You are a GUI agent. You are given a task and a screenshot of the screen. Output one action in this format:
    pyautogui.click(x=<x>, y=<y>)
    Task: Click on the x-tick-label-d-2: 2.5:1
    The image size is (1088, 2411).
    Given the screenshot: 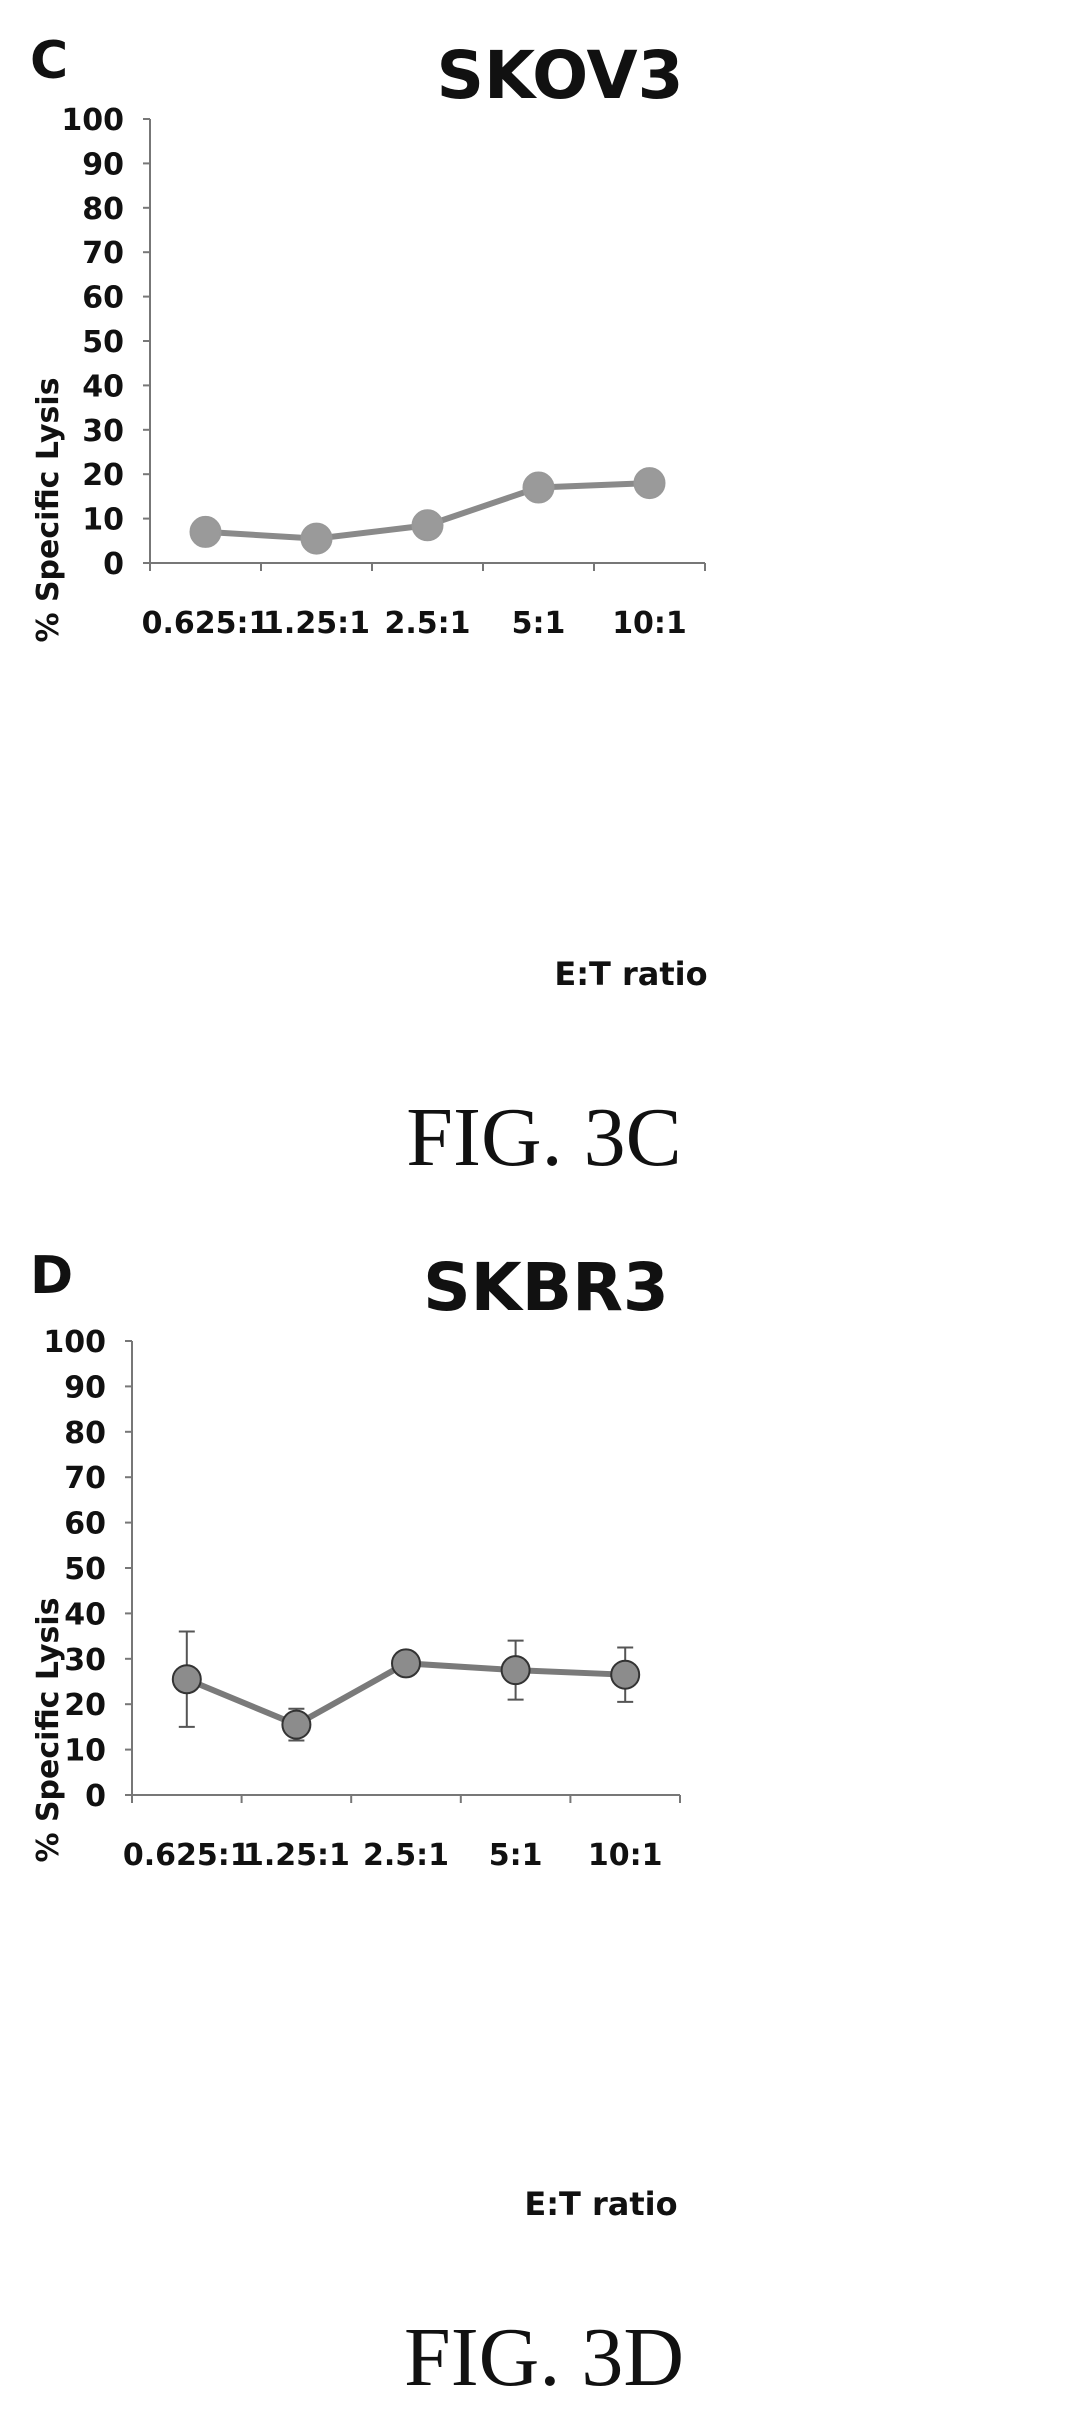 What is the action you would take?
    pyautogui.click(x=406, y=1855)
    